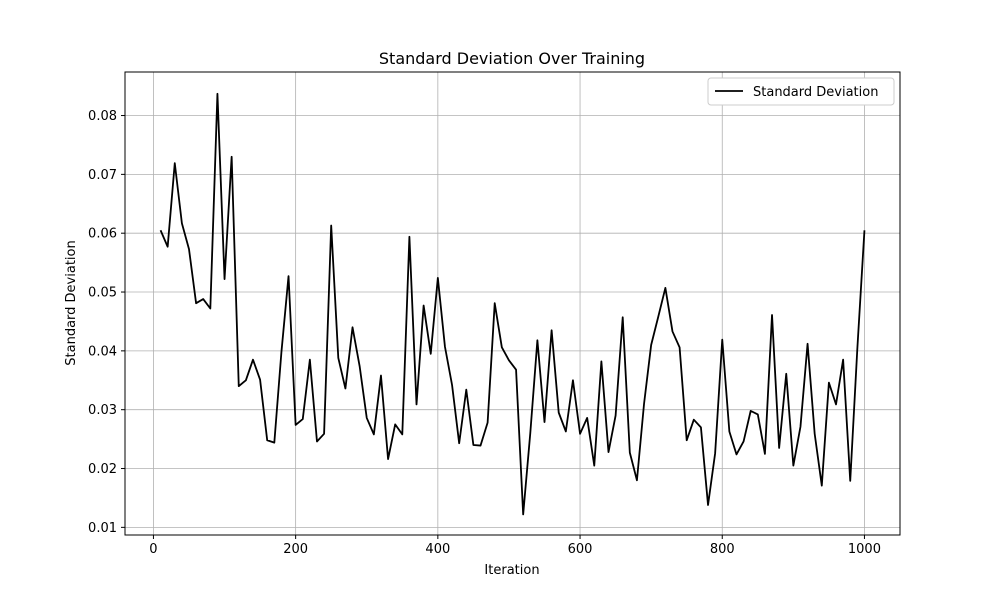 This screenshot has width=1000, height=600. Describe the element at coordinates (511, 570) in the screenshot. I see `x-axis-label: Iteration` at that location.